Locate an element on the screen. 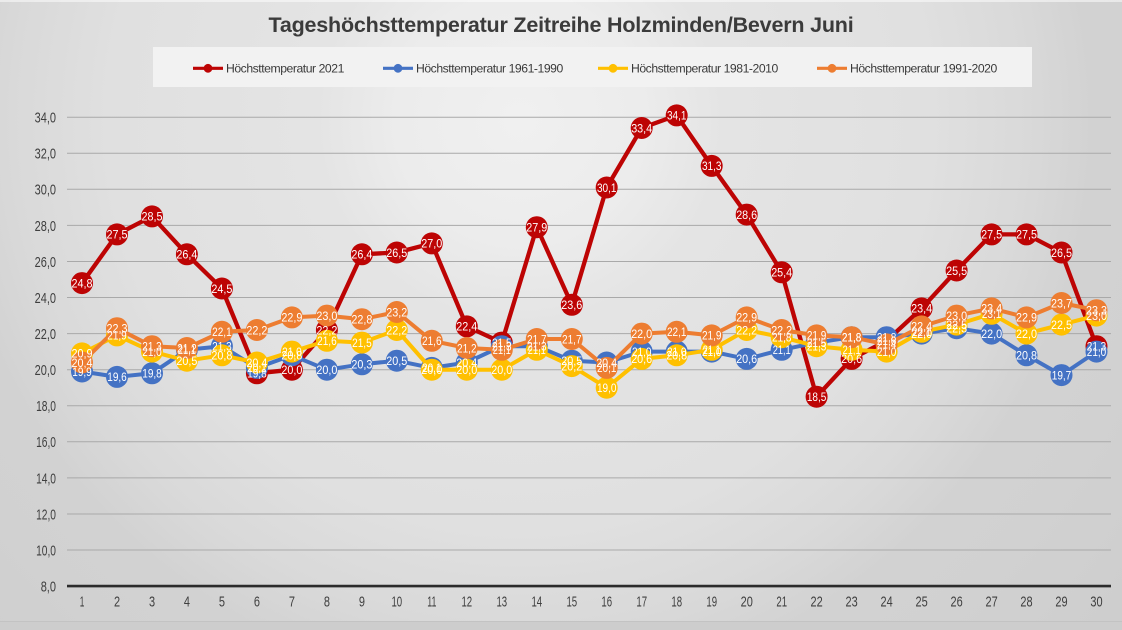 This screenshot has height=630, width=1122. svg-text: 27,5 is located at coordinates (1026, 235).